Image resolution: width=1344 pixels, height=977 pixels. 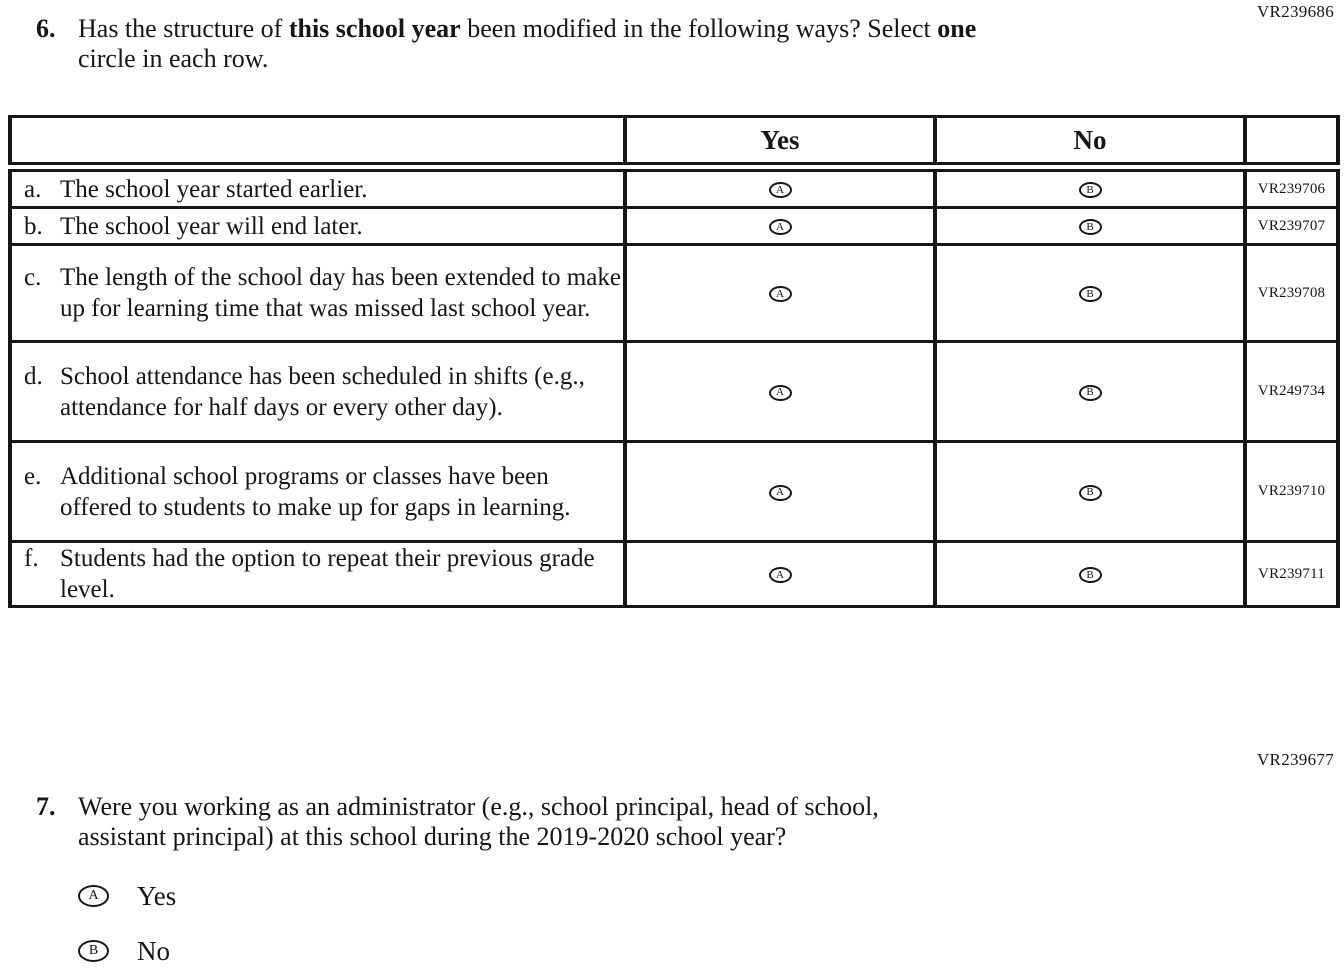 I want to click on yes-bubble-row-f: A, so click(x=780, y=575).